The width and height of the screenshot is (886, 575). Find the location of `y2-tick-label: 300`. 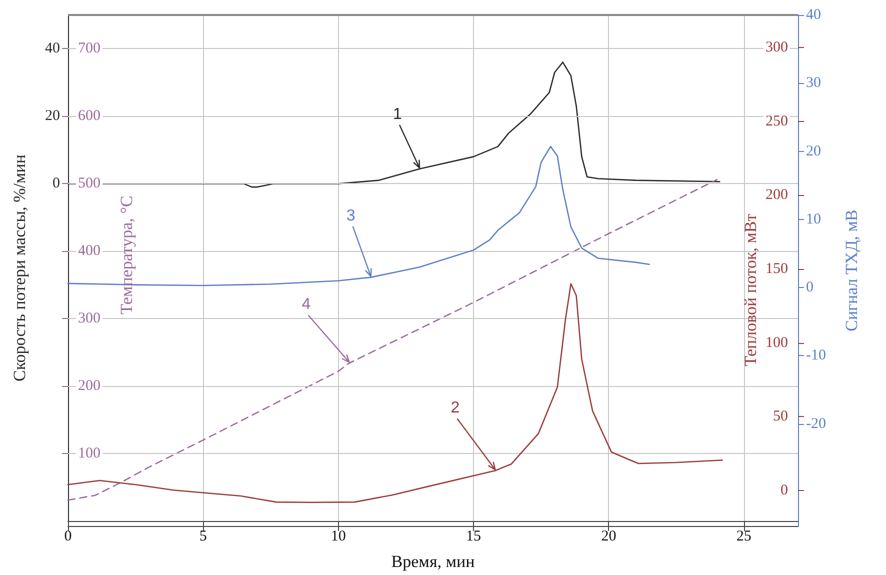

y2-tick-label: 300 is located at coordinates (89, 318).